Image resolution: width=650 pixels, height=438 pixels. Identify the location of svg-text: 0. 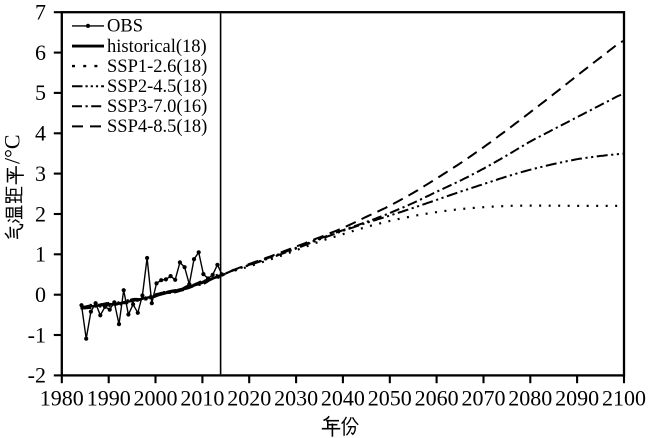
(40, 294).